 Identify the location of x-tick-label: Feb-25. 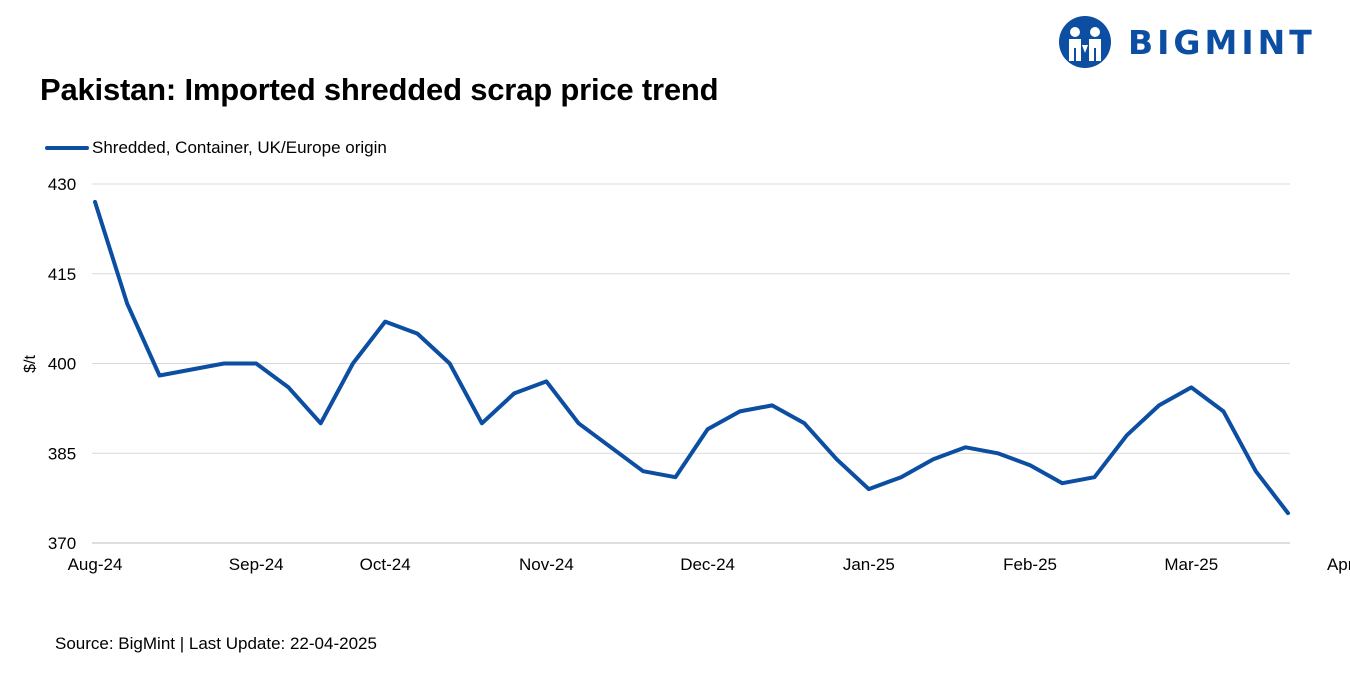
(1030, 564).